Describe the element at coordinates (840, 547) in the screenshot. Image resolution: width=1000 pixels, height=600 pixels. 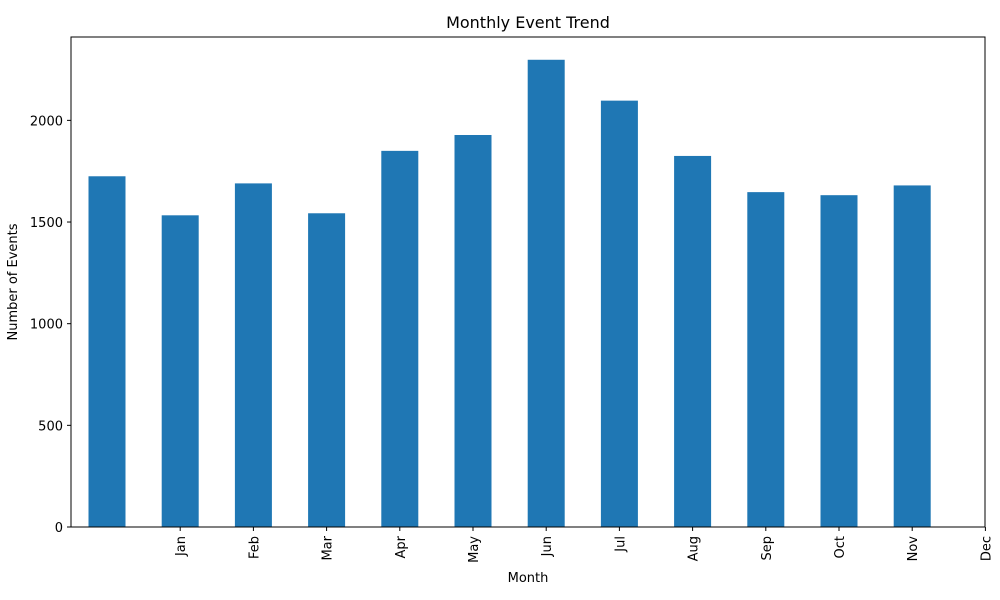
I see `x-tick-label: Oct` at that location.